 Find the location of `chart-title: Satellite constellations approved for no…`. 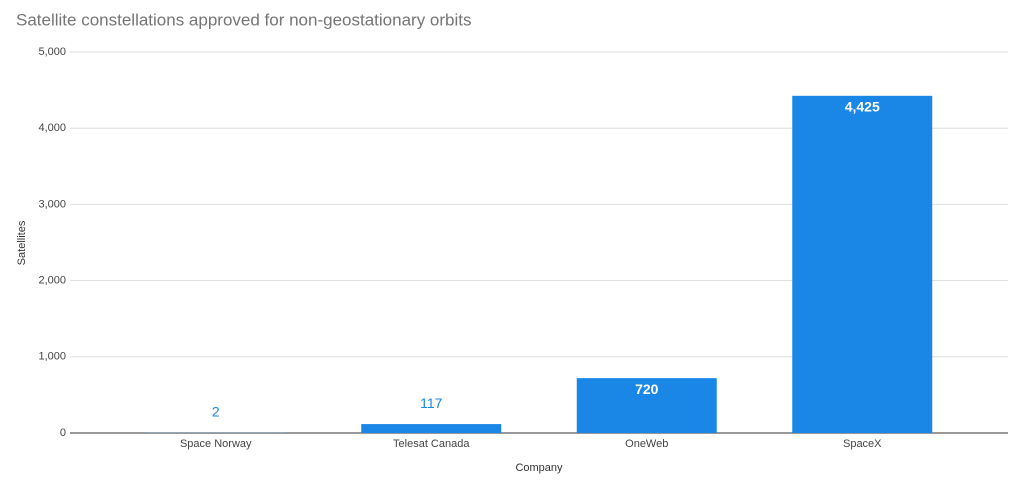

chart-title: Satellite constellations approved for no… is located at coordinates (244, 19).